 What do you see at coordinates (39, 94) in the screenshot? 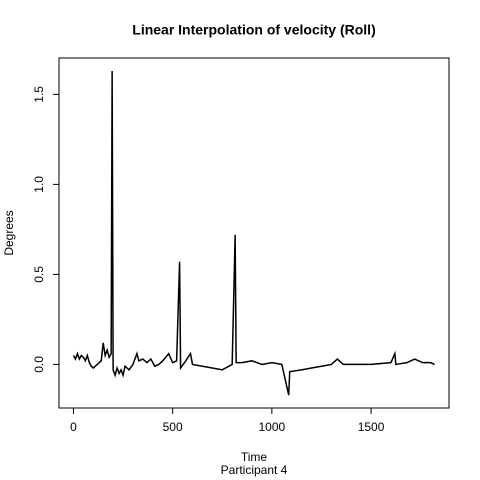
I see `y-tick-label: 1.5` at bounding box center [39, 94].